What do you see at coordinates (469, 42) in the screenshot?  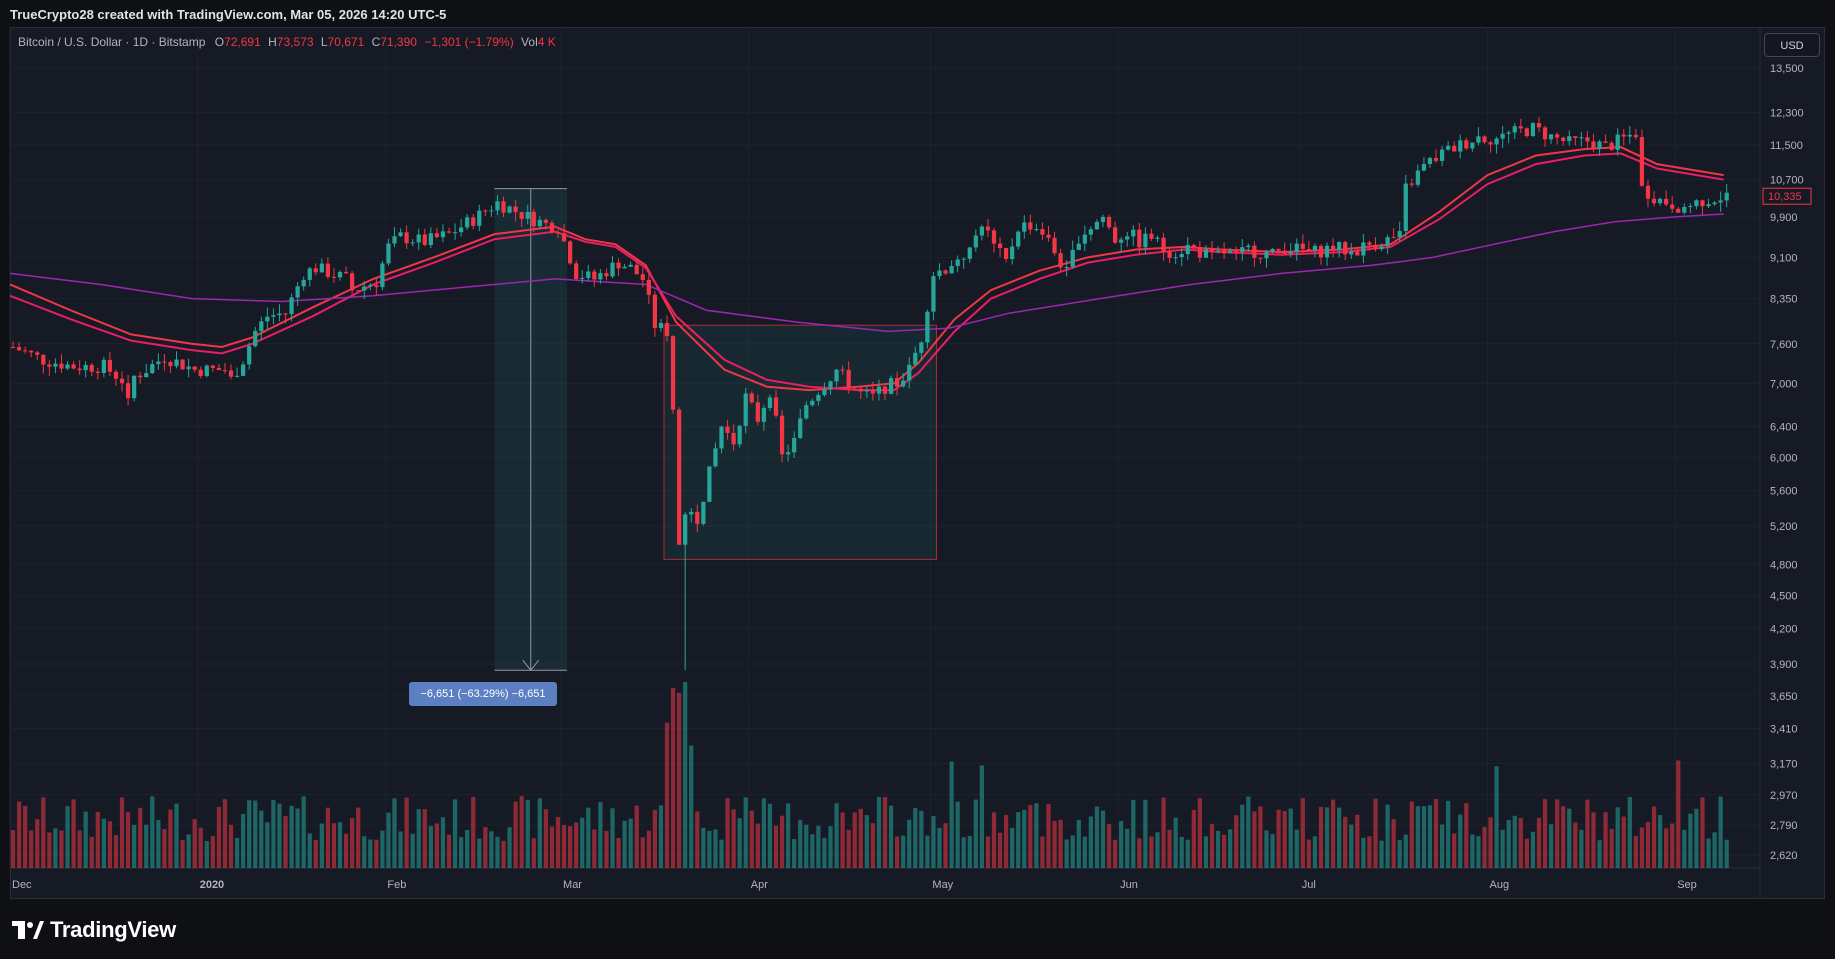 I see `change-value: −1,301 (−1.79%)` at bounding box center [469, 42].